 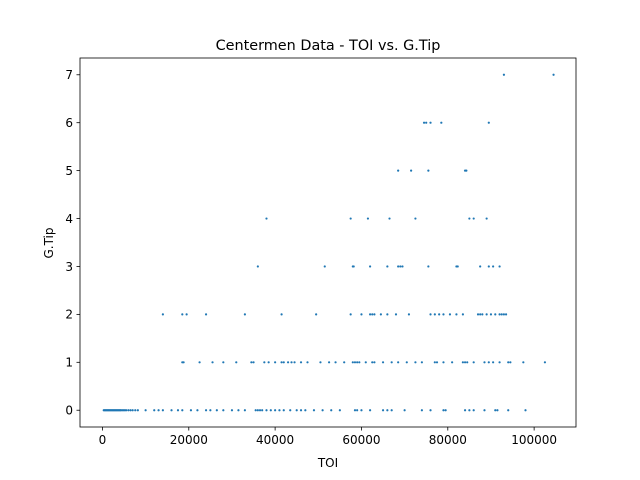 What do you see at coordinates (69, 75) in the screenshot?
I see `y-tick-label: 7` at bounding box center [69, 75].